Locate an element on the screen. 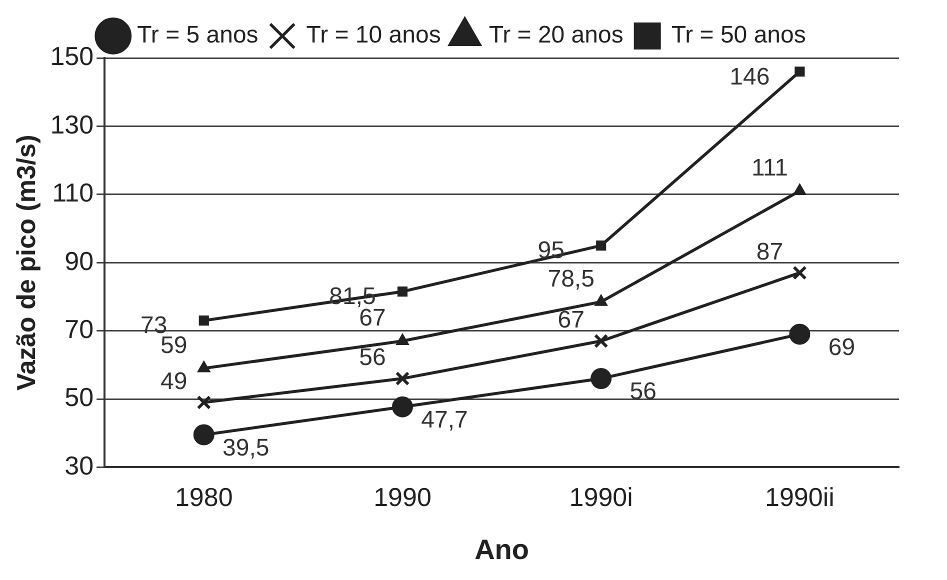 Image resolution: width=947 pixels, height=580 pixels. legend-label: Tr = 20 anos is located at coordinates (556, 35).